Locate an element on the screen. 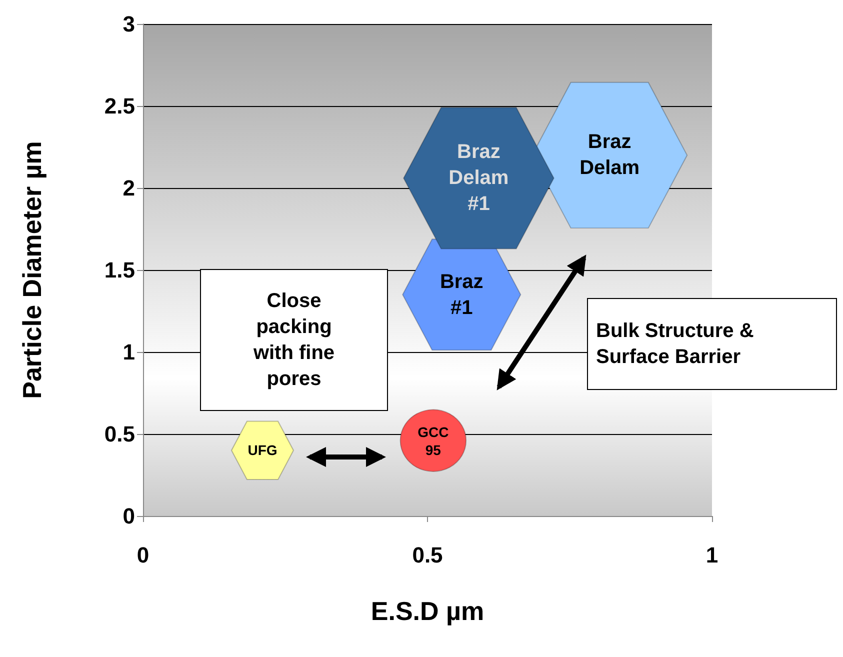 This screenshot has height=657, width=843. y-tick-label: 0 is located at coordinates (128, 516).